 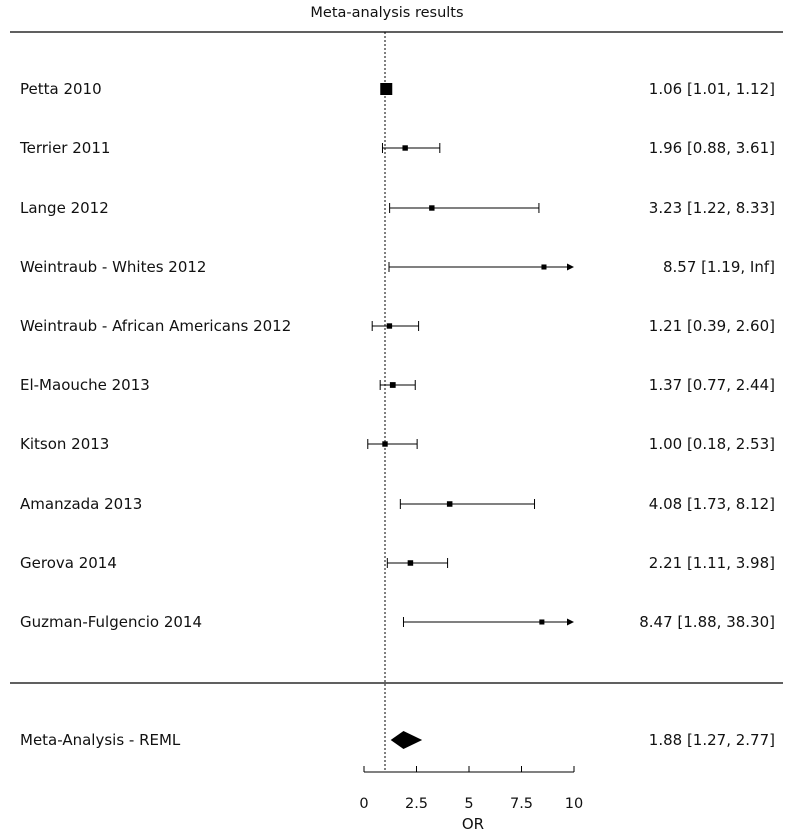 I want to click on summary-row: Meta-Analysis - REML 1.88 [1.27, 2.77], so click(x=397, y=740).